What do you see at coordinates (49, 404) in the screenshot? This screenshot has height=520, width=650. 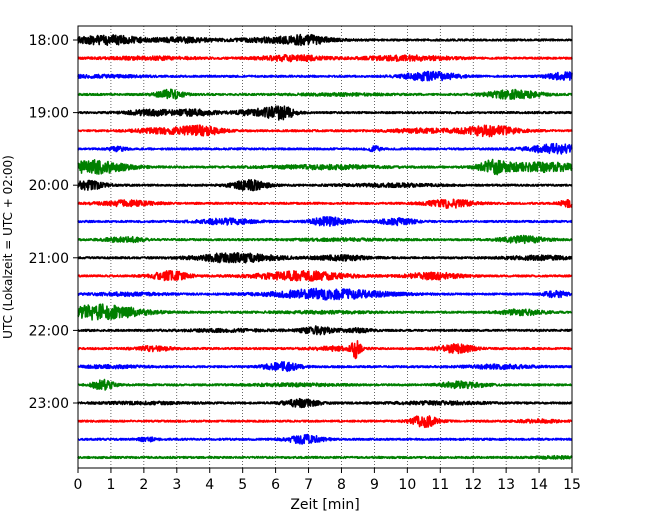 I see `y-tick-label-23:00: 23:00` at bounding box center [49, 404].